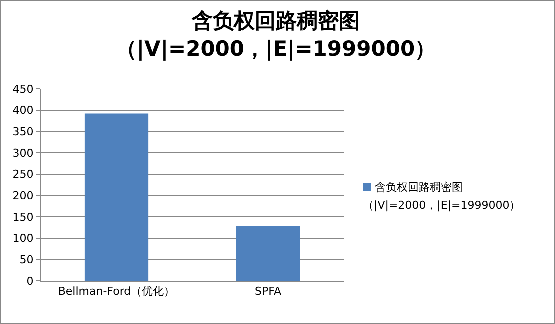 The width and height of the screenshot is (555, 324). I want to click on legend-label: 含负权回路稠密图（|V|=2000，|E|=1999000）, so click(442, 197).